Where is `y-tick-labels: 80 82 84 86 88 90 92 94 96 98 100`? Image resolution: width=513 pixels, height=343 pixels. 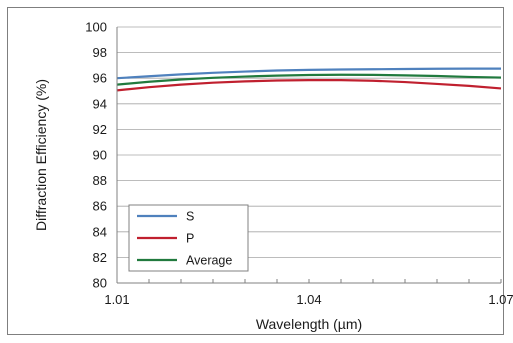 y-tick-labels: 80 82 84 86 88 90 92 94 96 98 100 is located at coordinates (96, 155).